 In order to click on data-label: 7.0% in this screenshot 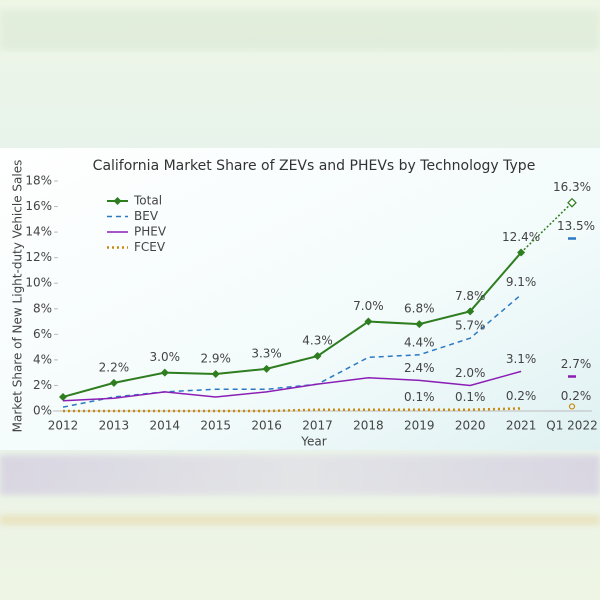, I will do `click(368, 306)`.